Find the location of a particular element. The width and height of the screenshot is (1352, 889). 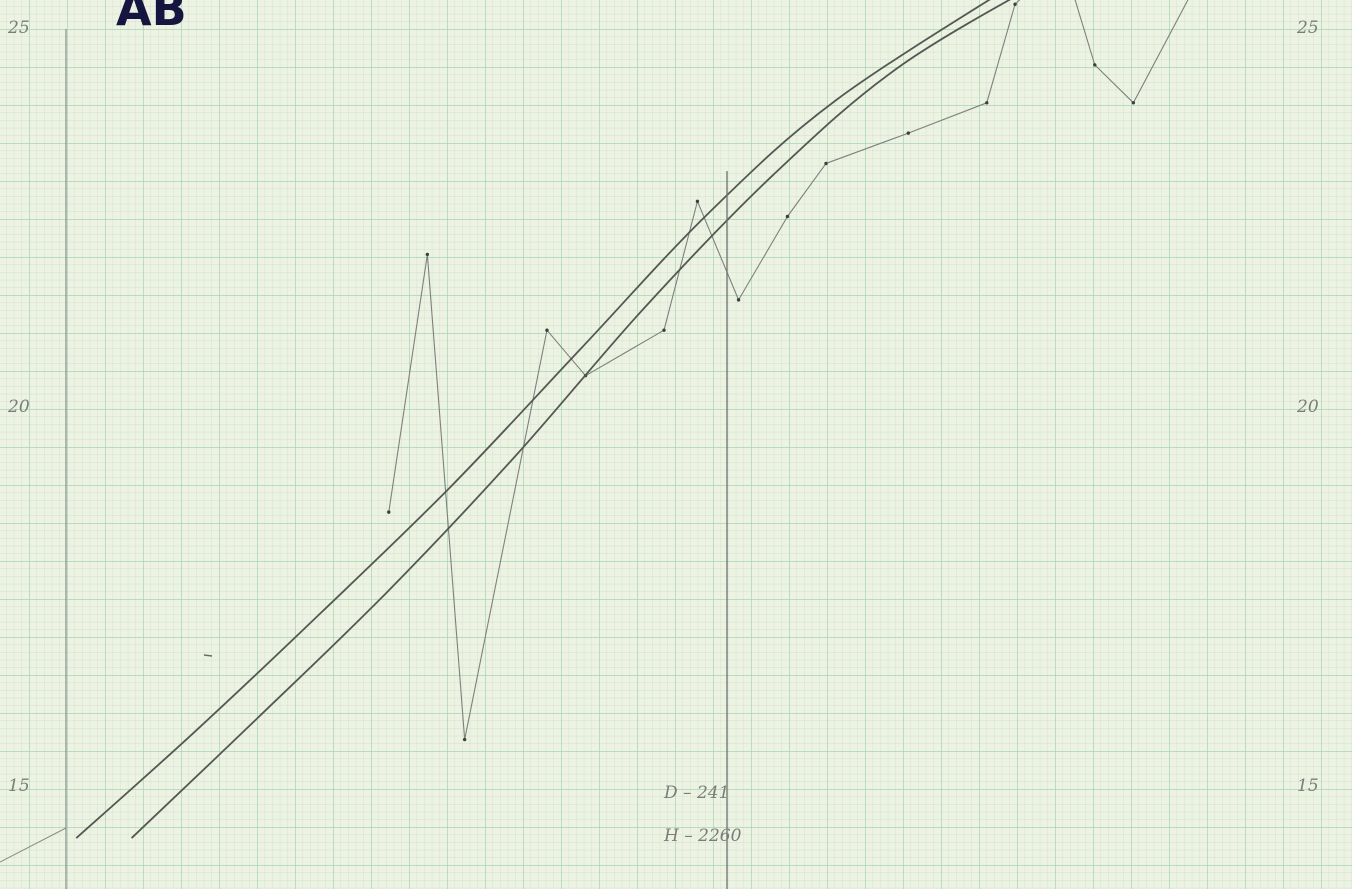

y-tick-label-left: 20 is located at coordinates (18, 407).